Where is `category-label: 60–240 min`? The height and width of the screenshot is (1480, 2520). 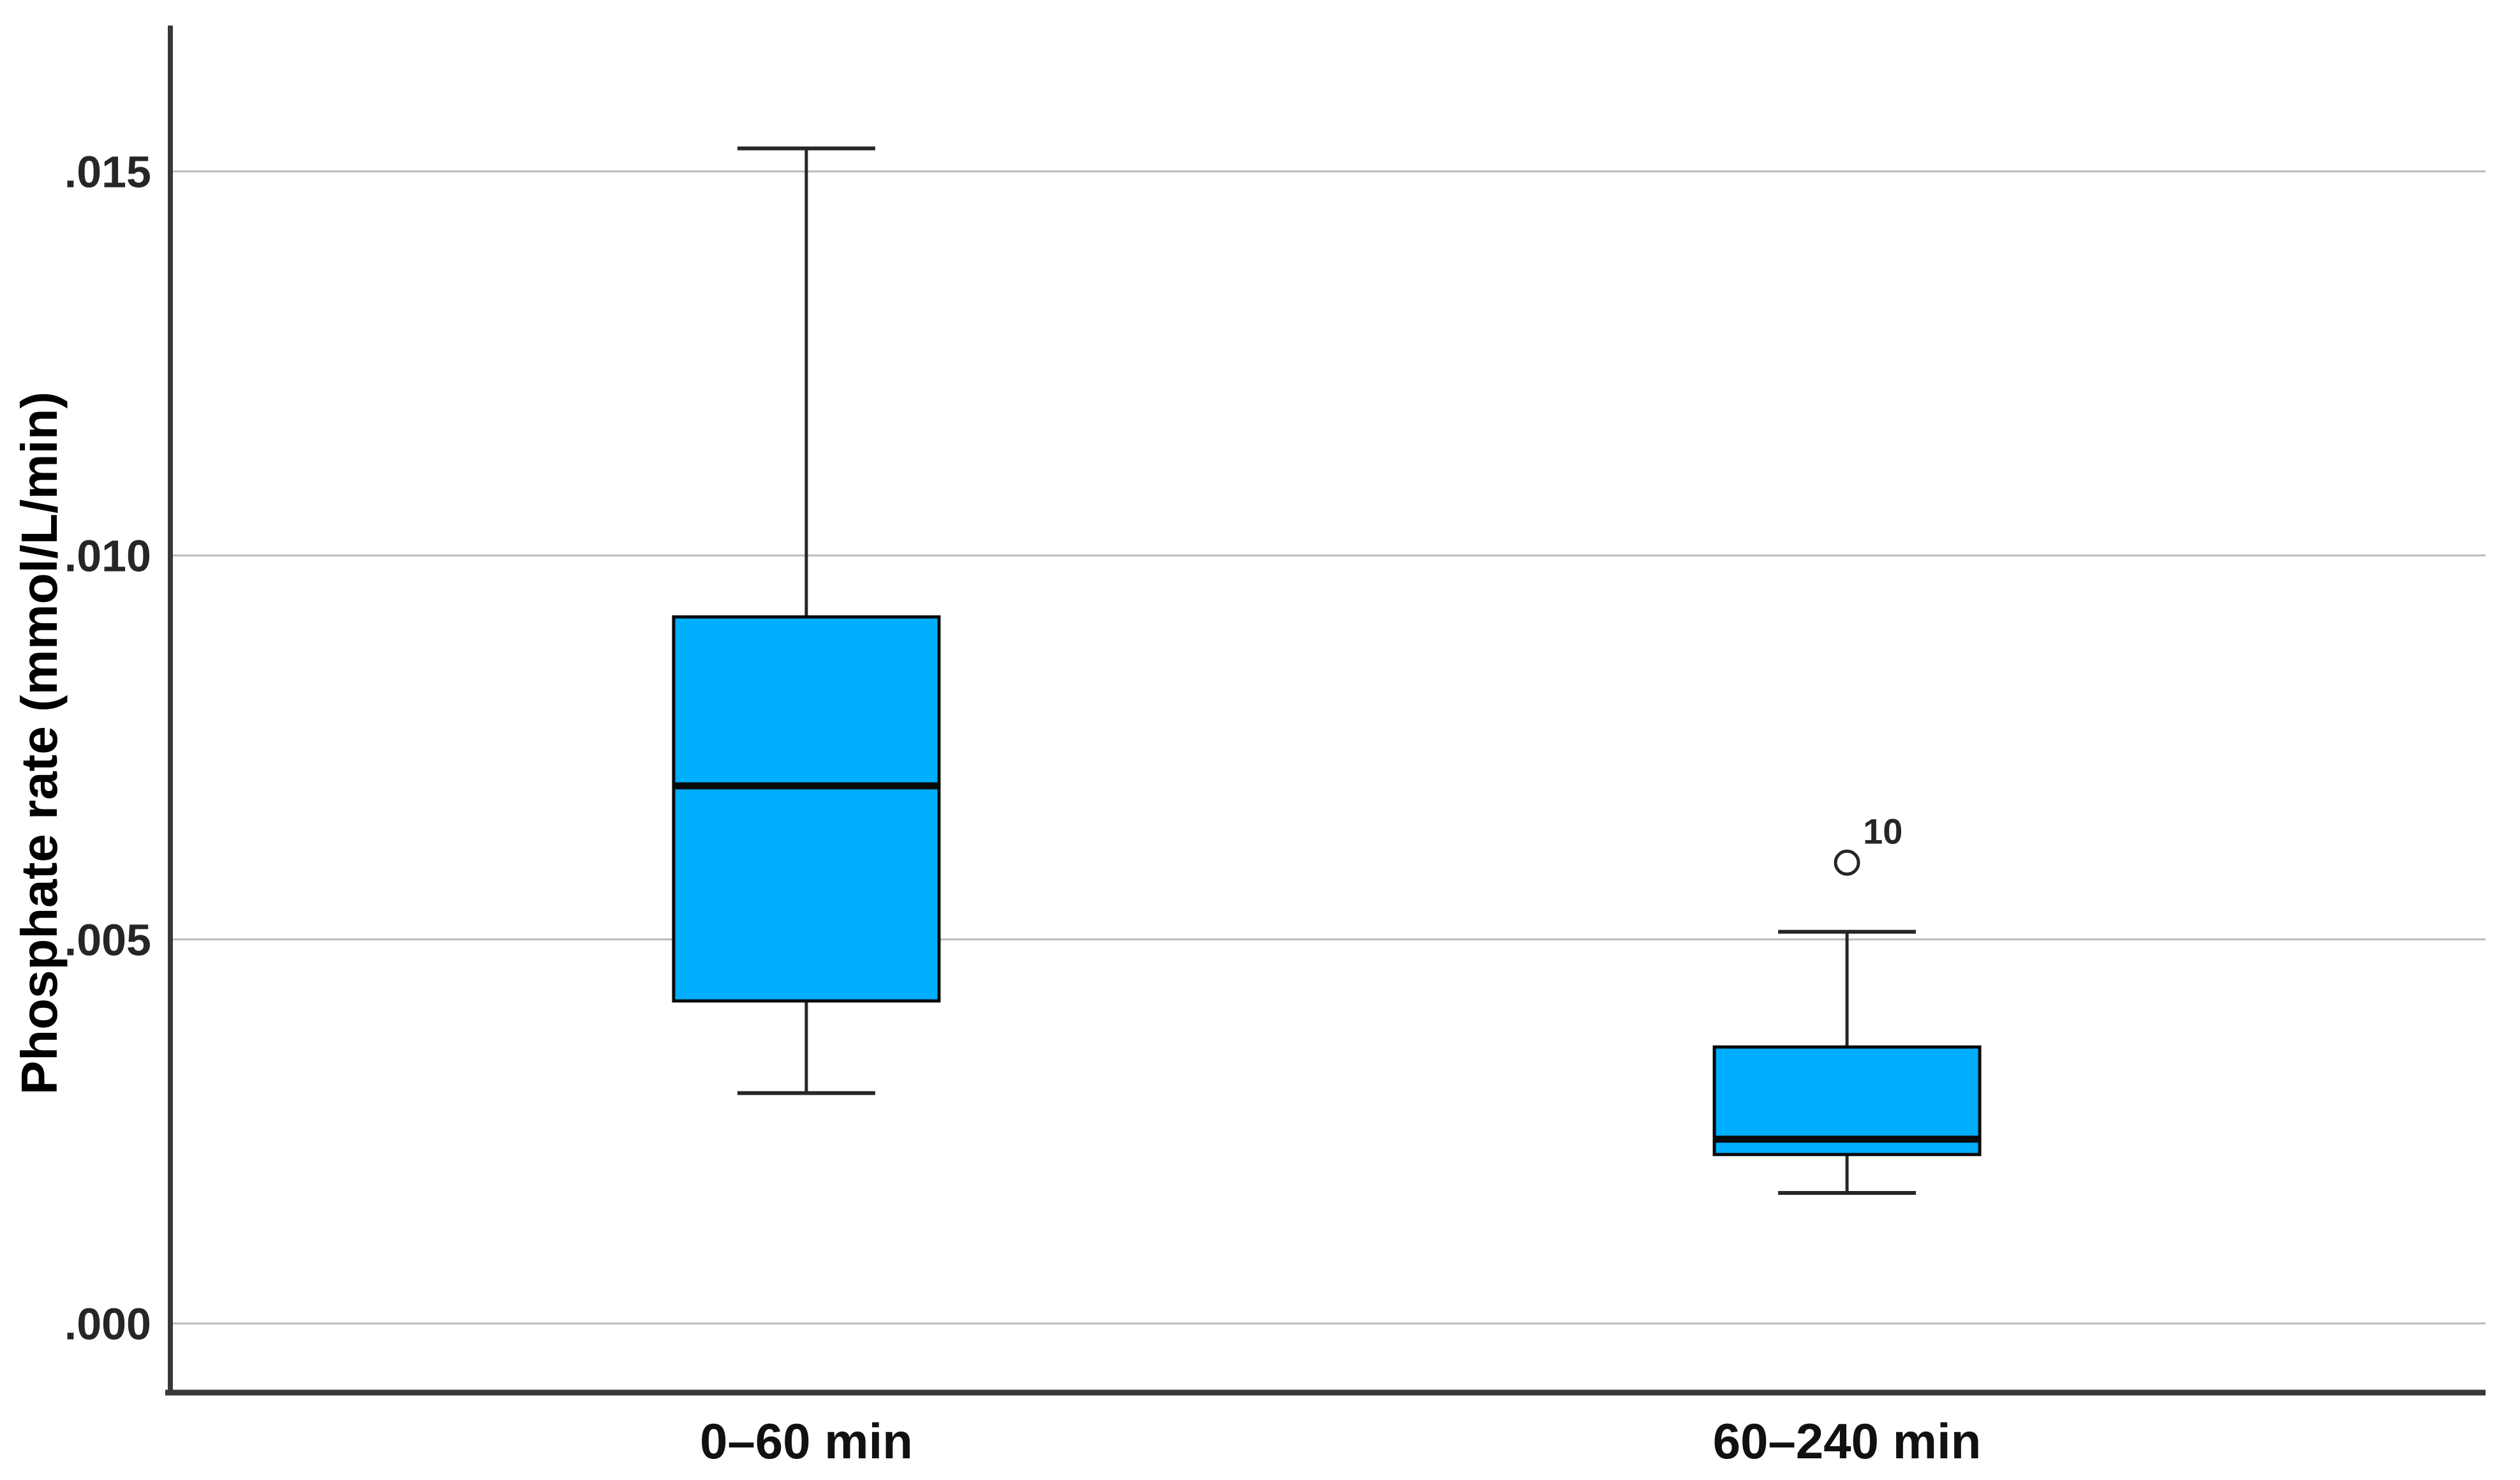 category-label: 60–240 min is located at coordinates (1847, 1441).